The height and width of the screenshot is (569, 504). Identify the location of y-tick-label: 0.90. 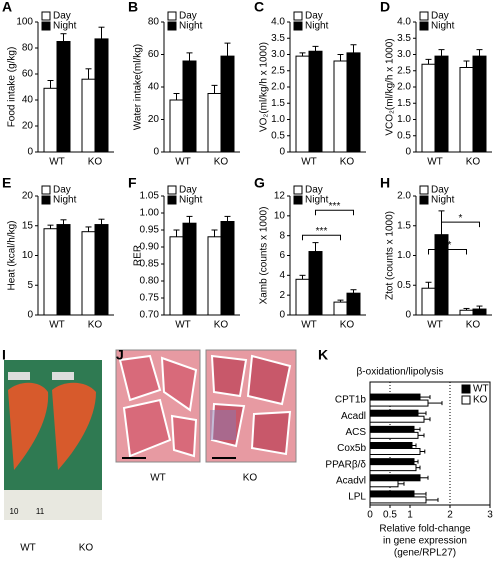
(150, 247).